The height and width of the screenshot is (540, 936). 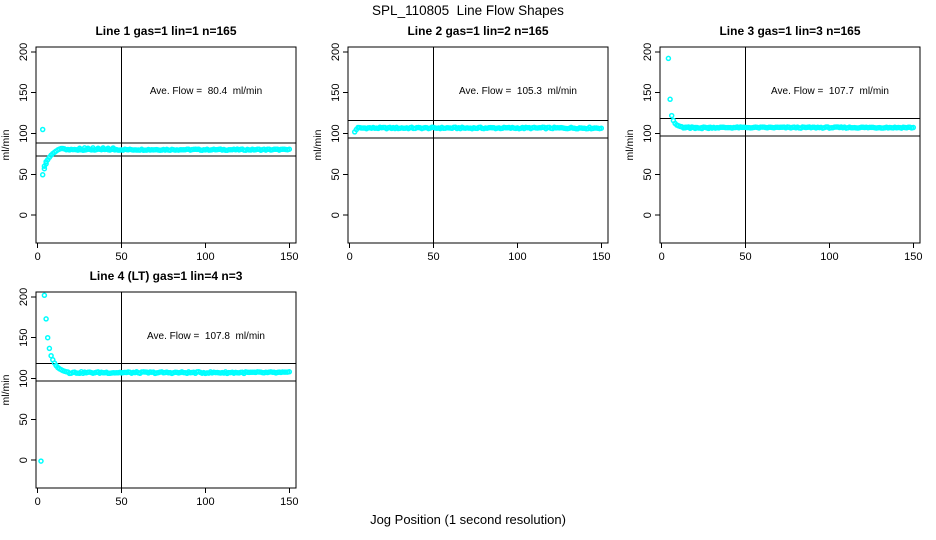 I want to click on subplot-1-ave-flow-annotation: Ave. Flow = 80.4 ml/min, so click(x=206, y=91).